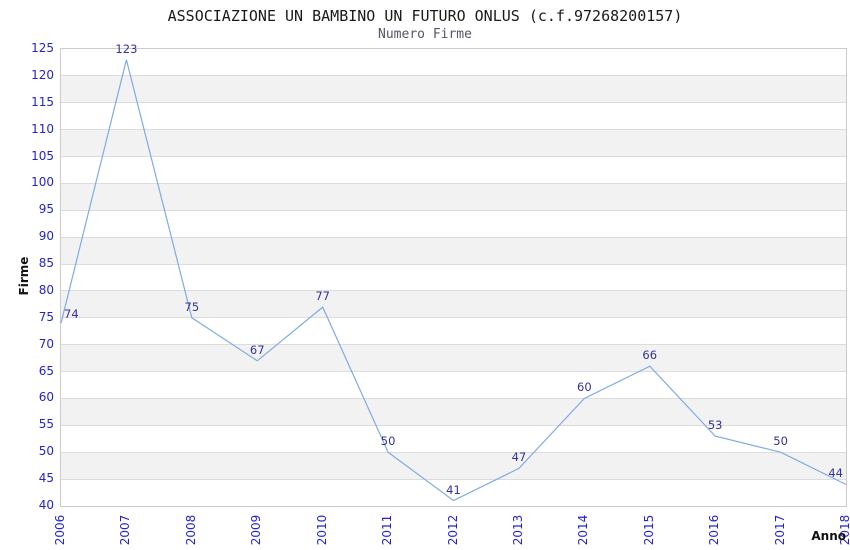 The height and width of the screenshot is (550, 850). Describe the element at coordinates (42, 74) in the screenshot. I see `y-axis-tick-label: 120` at that location.